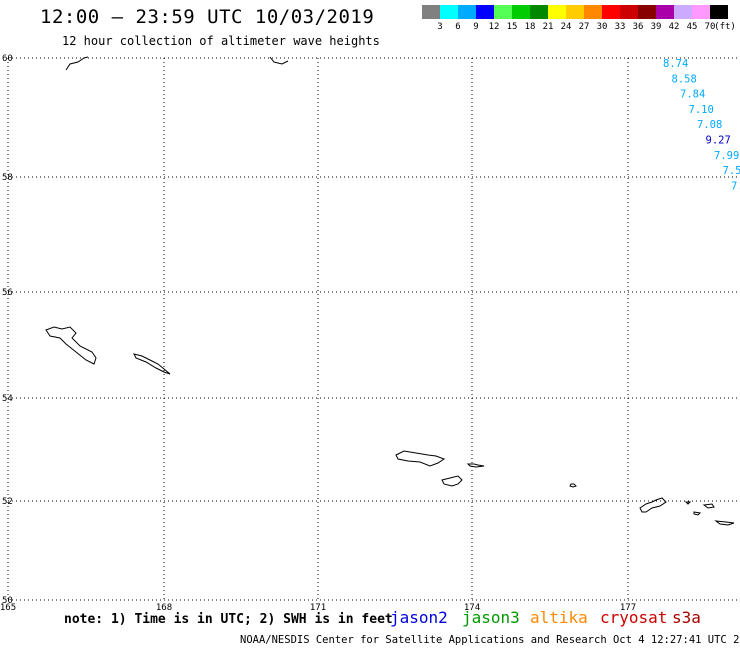  What do you see at coordinates (559, 617) in the screenshot?
I see `satellite-legend-item: altika` at bounding box center [559, 617].